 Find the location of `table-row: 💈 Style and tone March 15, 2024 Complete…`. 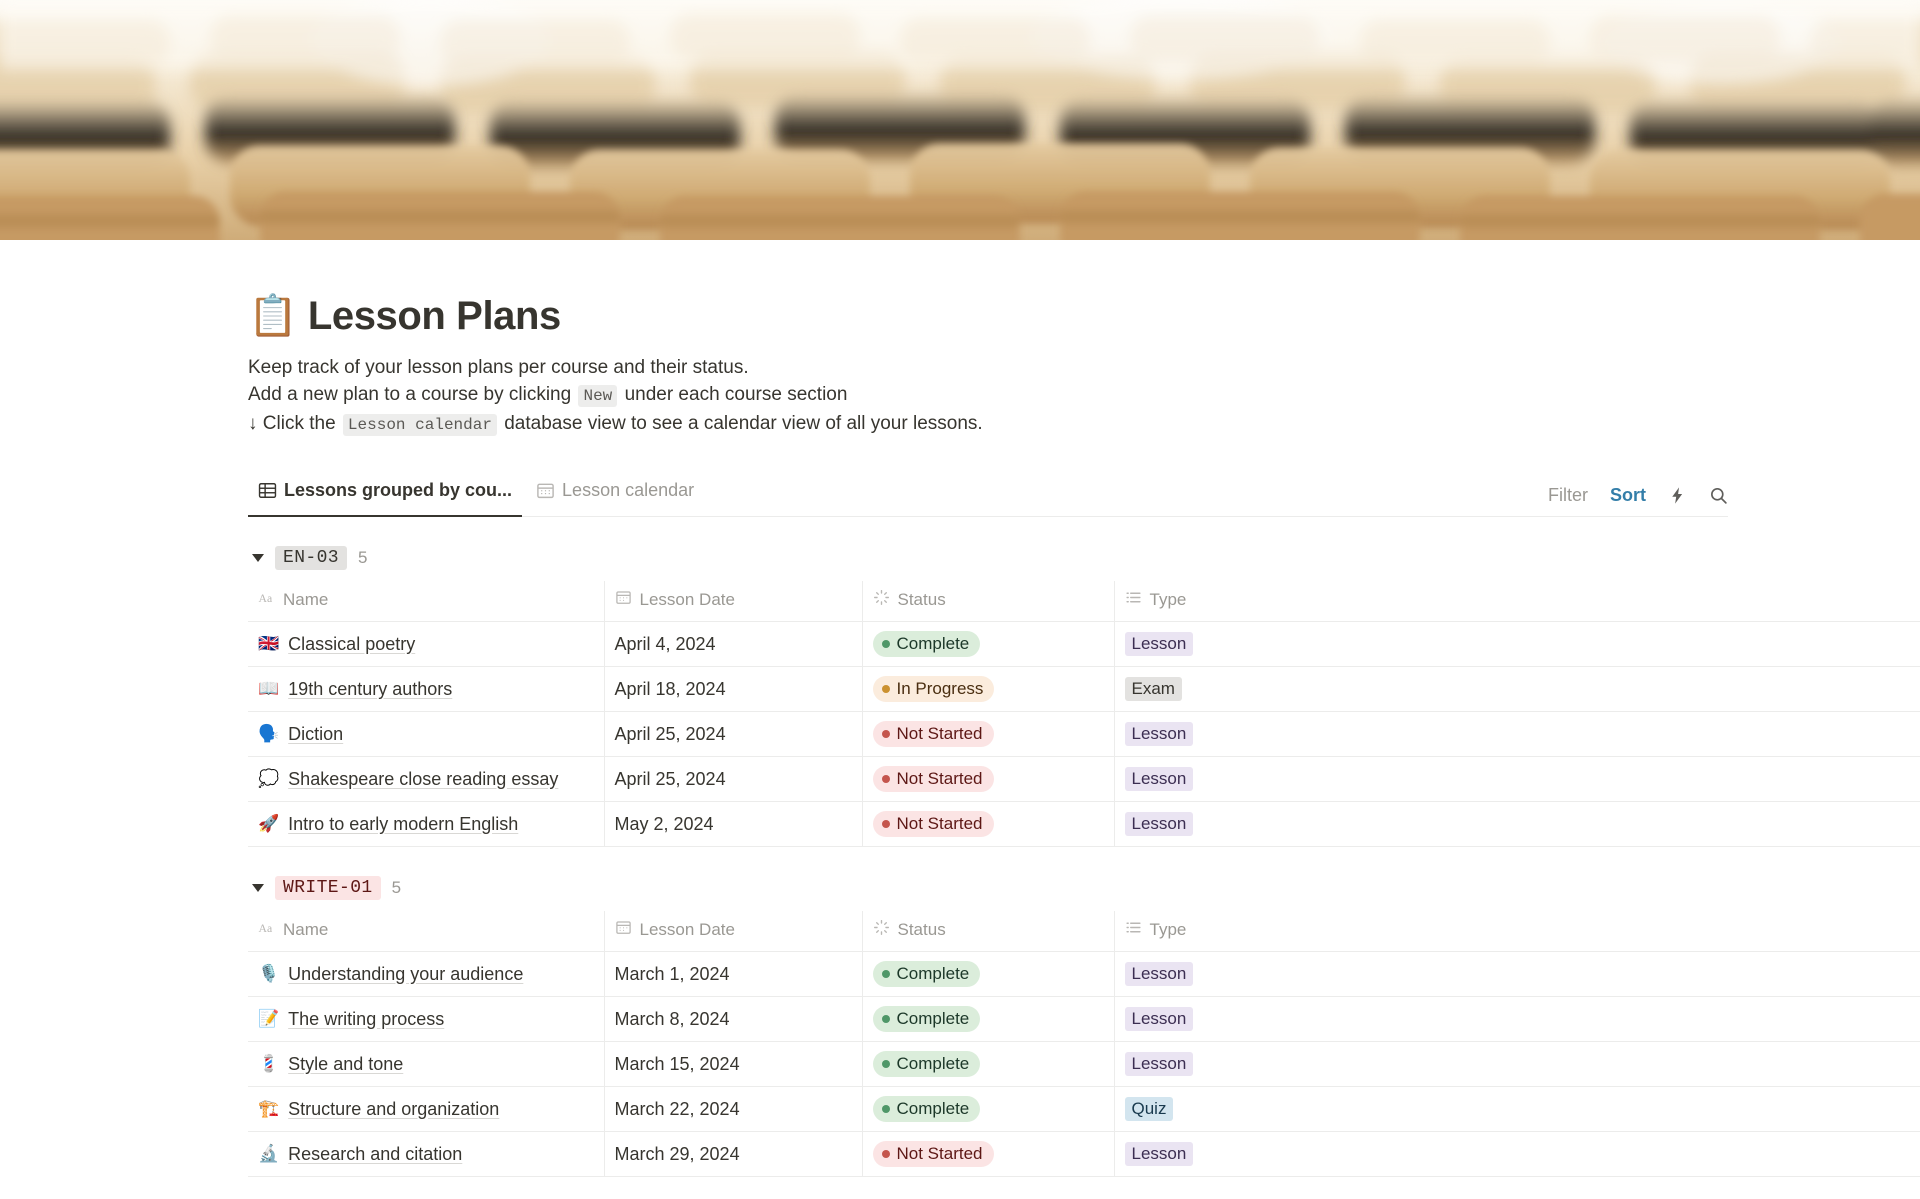

table-row: 💈 Style and tone March 15, 2024 Complete… is located at coordinates (1084, 1064).